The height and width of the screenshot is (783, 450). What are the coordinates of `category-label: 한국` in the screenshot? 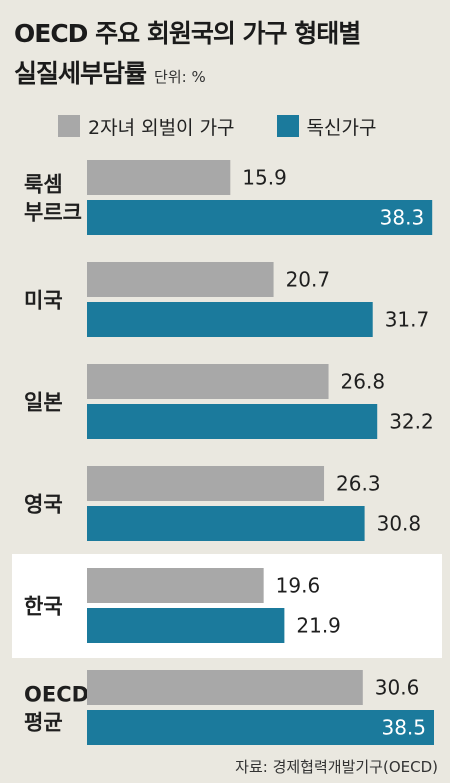 It's located at (43, 607).